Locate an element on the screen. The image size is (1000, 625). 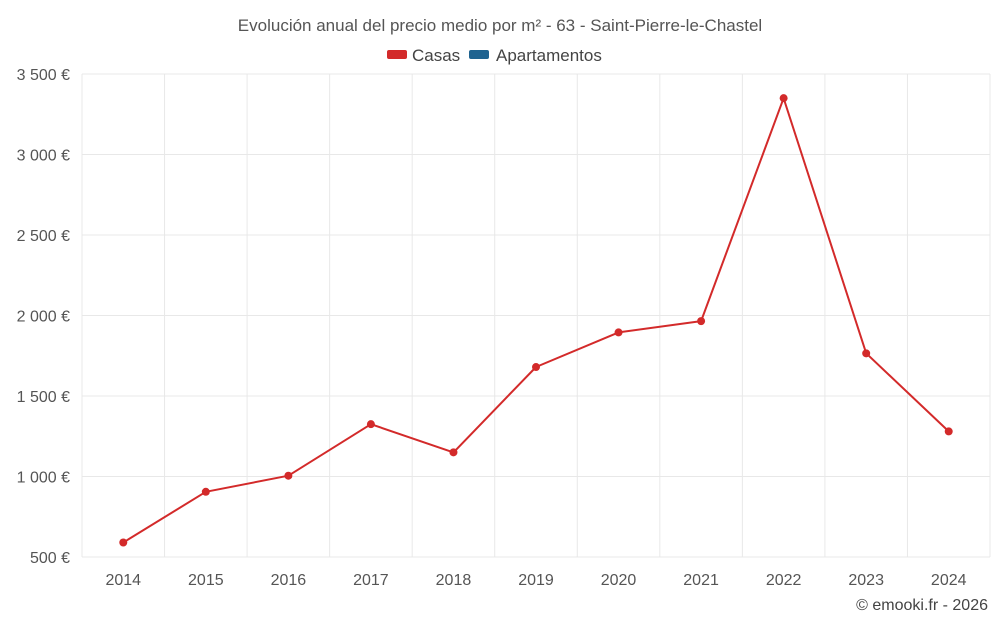
data-point-casas-2024 is located at coordinates (948, 431).